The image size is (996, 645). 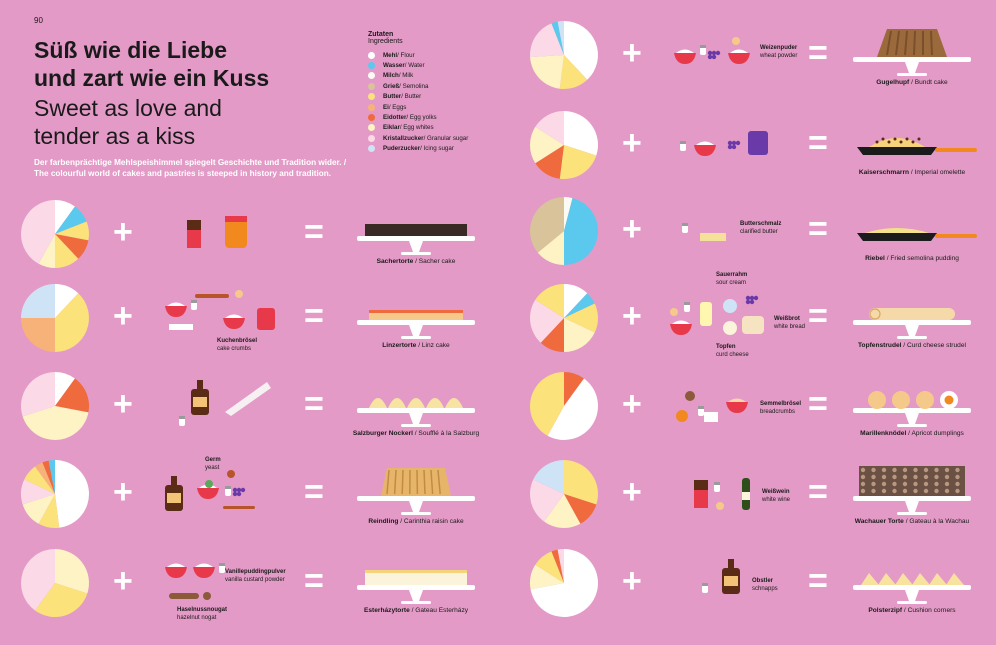 I want to click on extra-ingredient-label: Haselnussnougat hazelnut nogat, so click(x=202, y=614).